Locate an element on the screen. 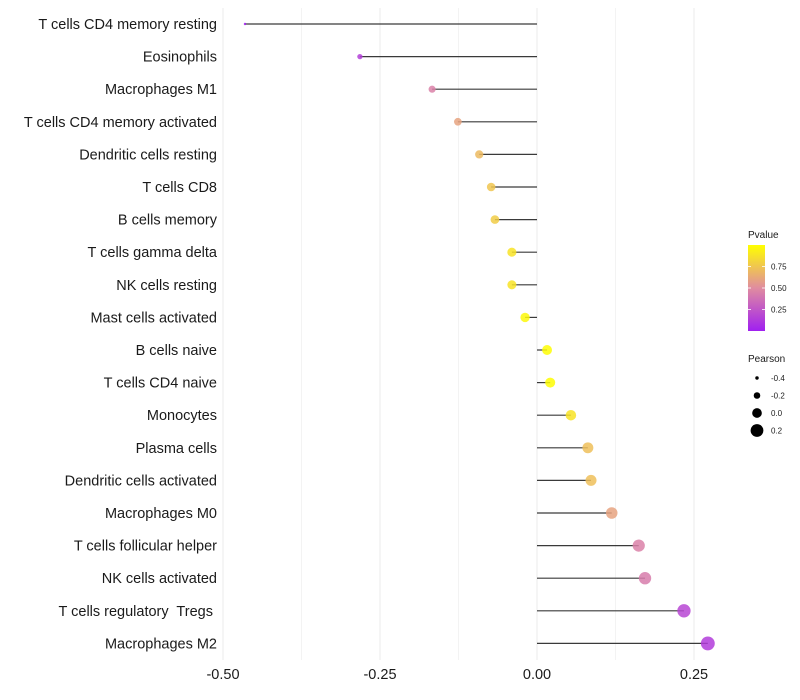 This screenshot has width=800, height=700. x-tick-label: 0.00 is located at coordinates (537, 675).